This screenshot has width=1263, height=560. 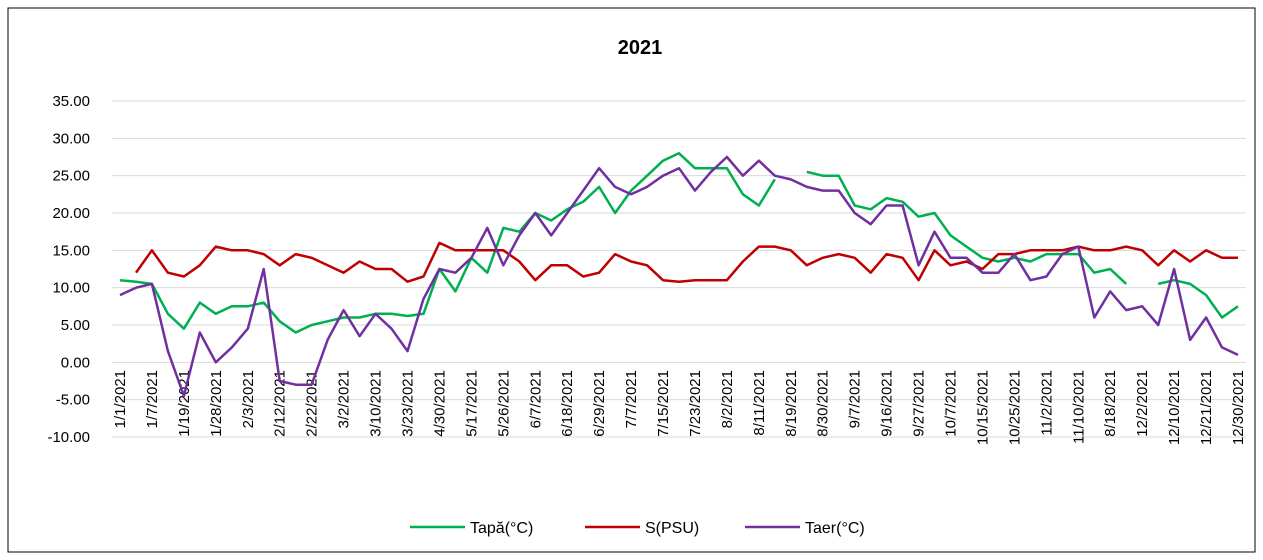 I want to click on x-tick-label: 10/25/2021, so click(x=1014, y=407).